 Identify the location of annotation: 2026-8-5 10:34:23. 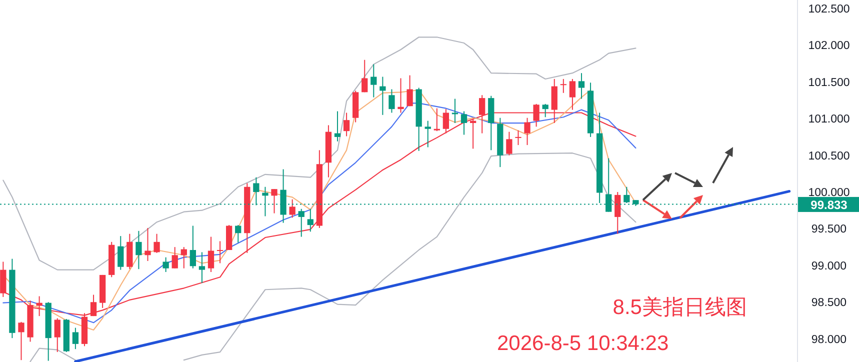
(583, 343).